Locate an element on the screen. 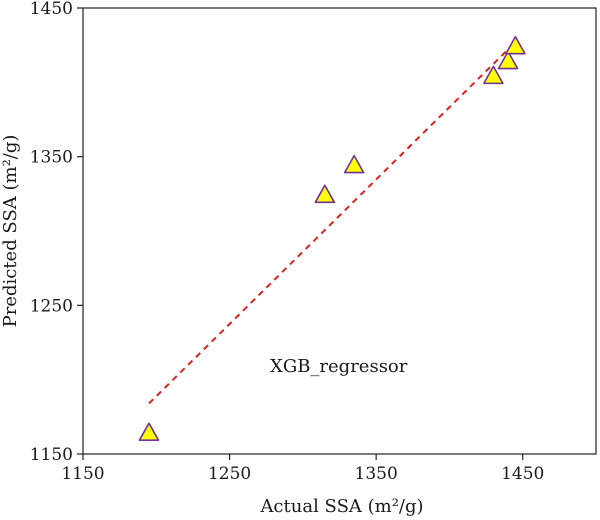 Image resolution: width=600 pixels, height=520 pixels. x-tick-label: 1450 is located at coordinates (522, 474).